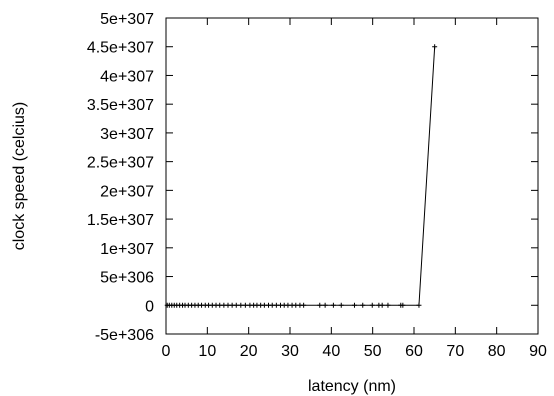  I want to click on x-tick-label: 90, so click(538, 351).